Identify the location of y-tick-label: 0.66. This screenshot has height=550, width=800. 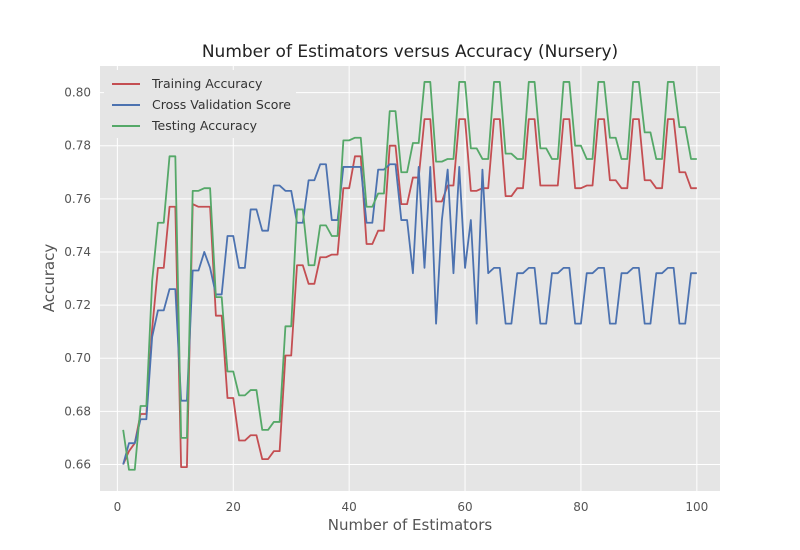
(77, 464).